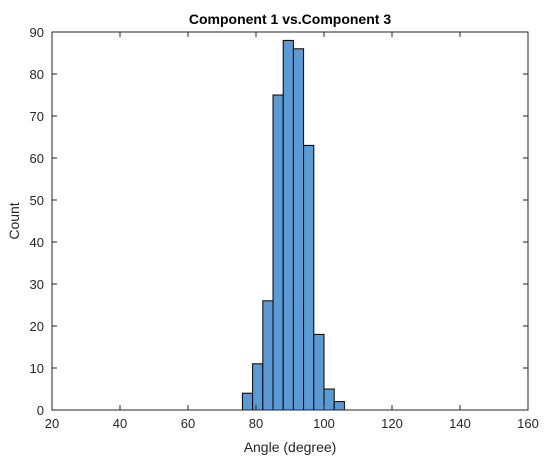 The height and width of the screenshot is (462, 550). What do you see at coordinates (324, 423) in the screenshot?
I see `x-tick-label: 100` at bounding box center [324, 423].